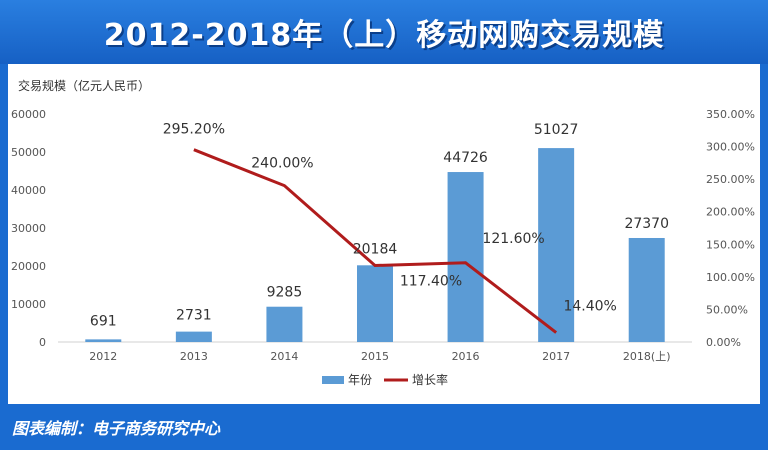 Image resolution: width=768 pixels, height=450 pixels. What do you see at coordinates (28, 152) in the screenshot?
I see `y-tick-label: 50000` at bounding box center [28, 152].